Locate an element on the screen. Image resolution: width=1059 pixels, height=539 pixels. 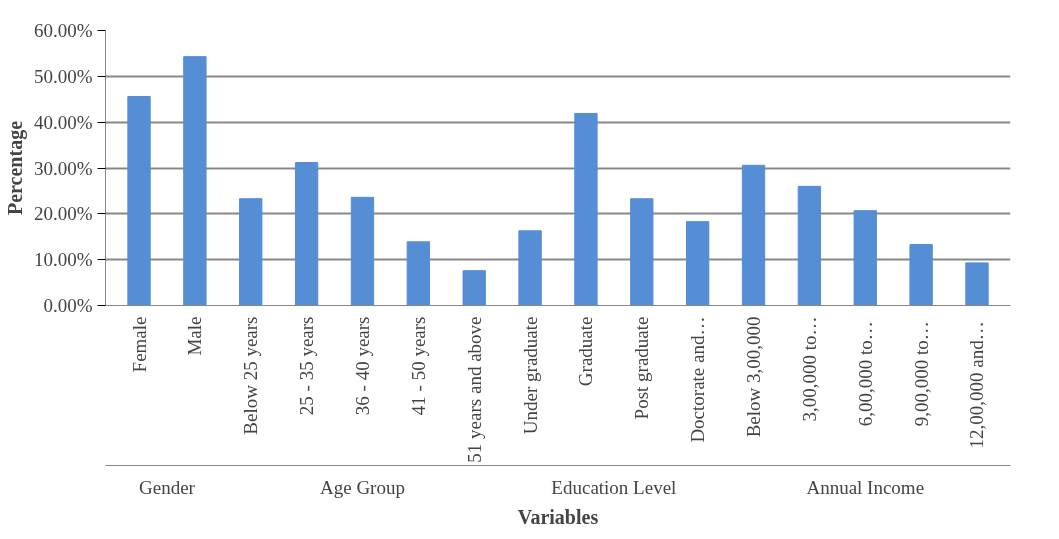
text: Annual Income is located at coordinates (865, 487).